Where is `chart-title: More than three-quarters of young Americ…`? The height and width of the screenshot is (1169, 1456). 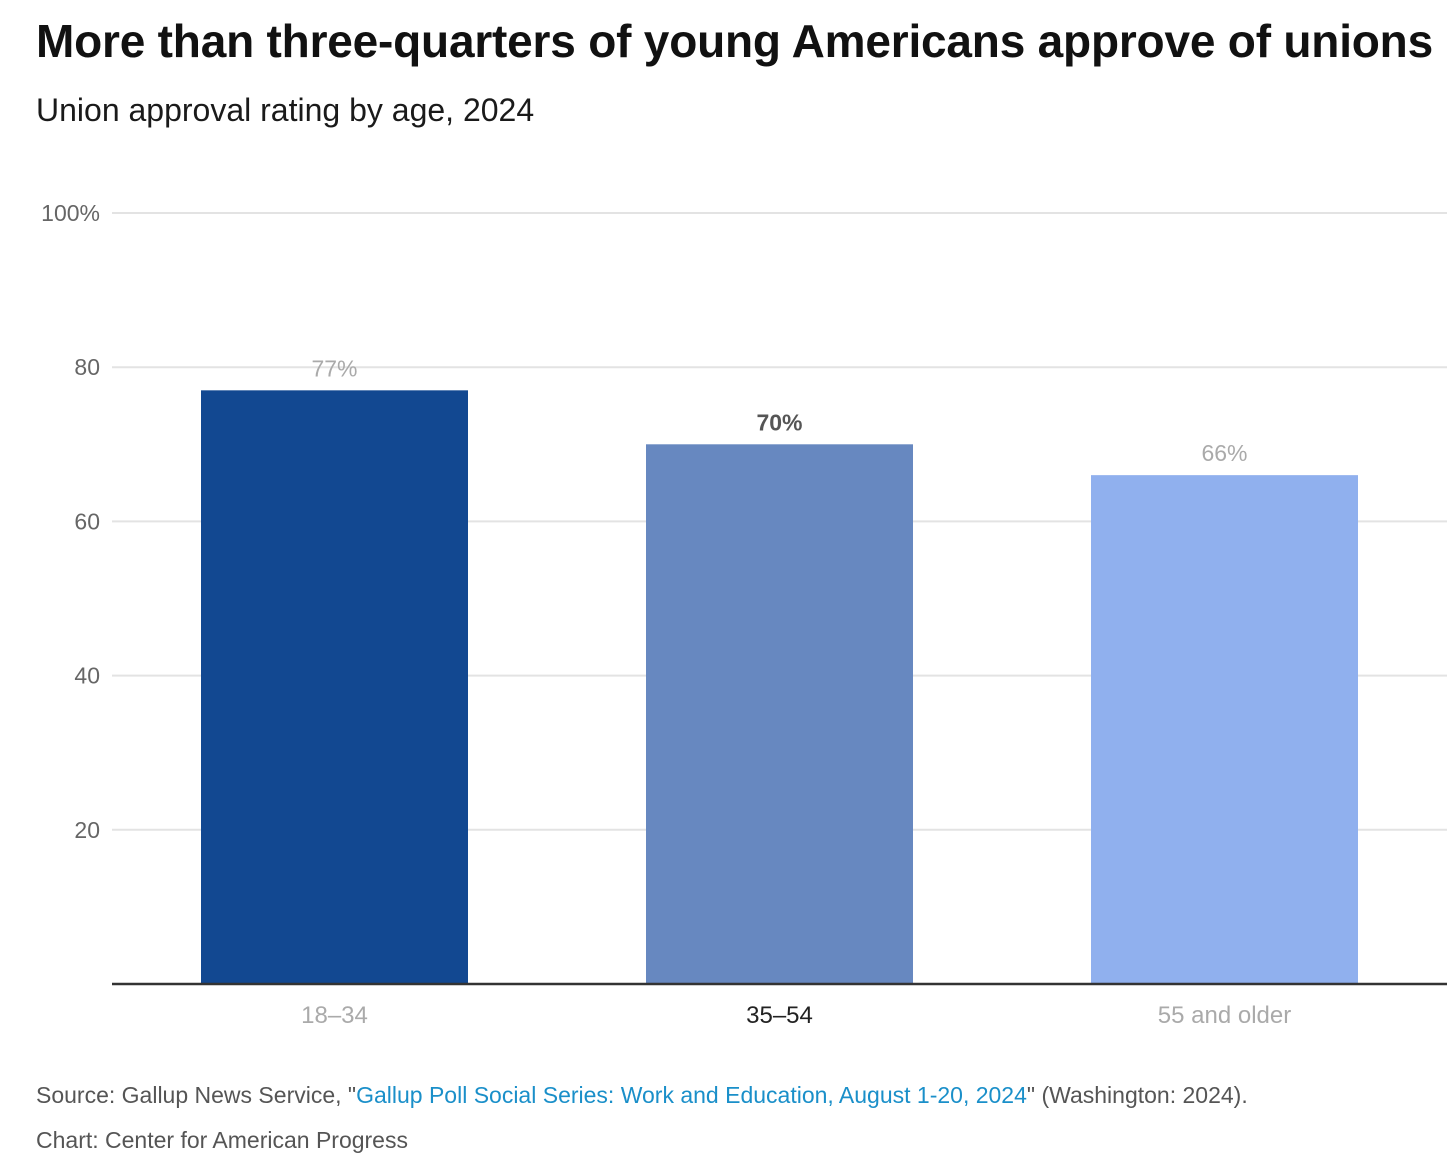
chart-title: More than three-quarters of young Americ… is located at coordinates (734, 41).